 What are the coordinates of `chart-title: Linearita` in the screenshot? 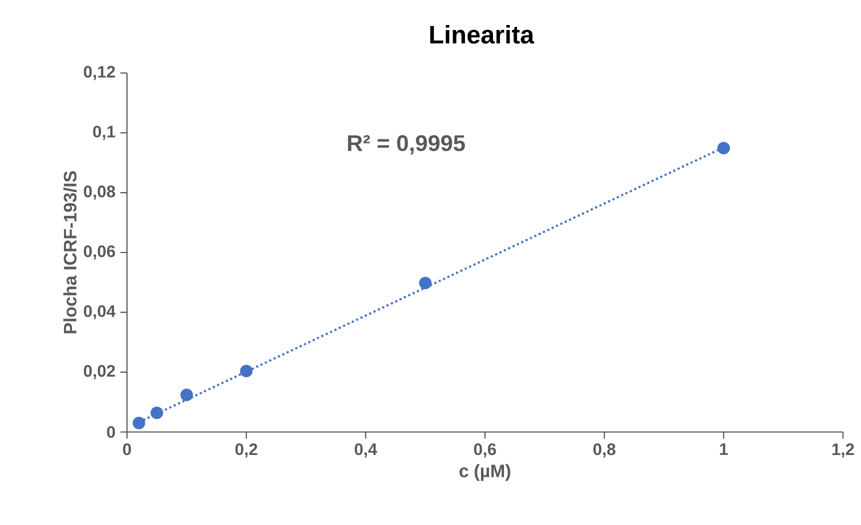 It's located at (482, 34).